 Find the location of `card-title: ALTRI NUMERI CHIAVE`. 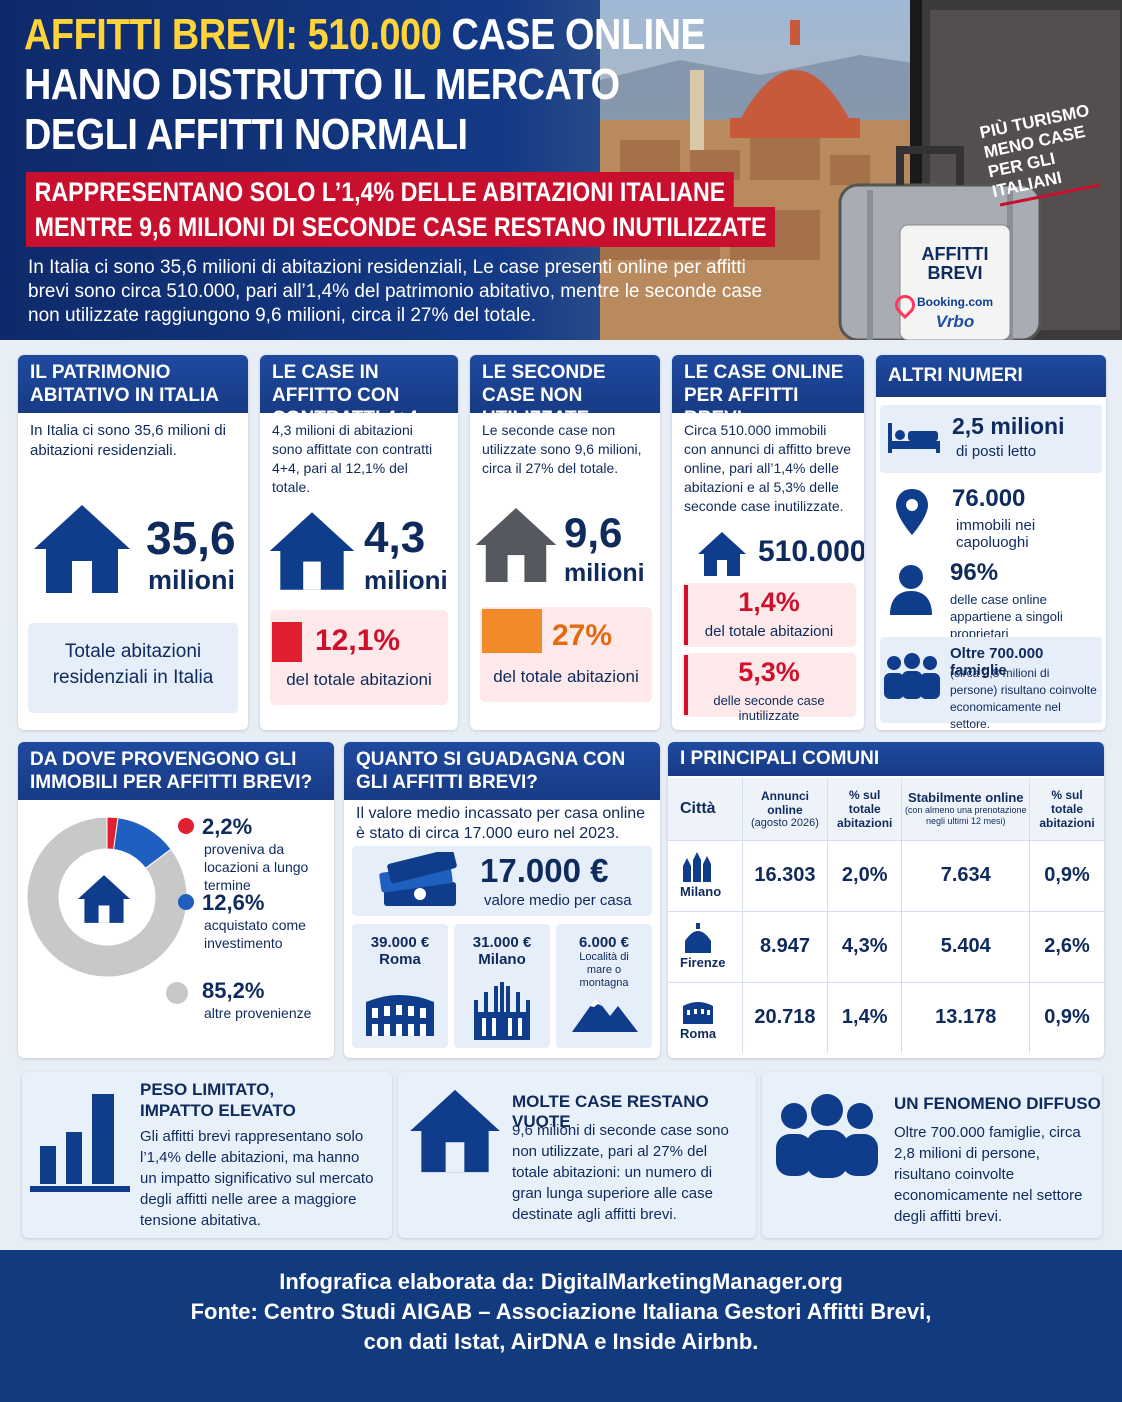

card-title: ALTRI NUMERI CHIAVE is located at coordinates (991, 385).